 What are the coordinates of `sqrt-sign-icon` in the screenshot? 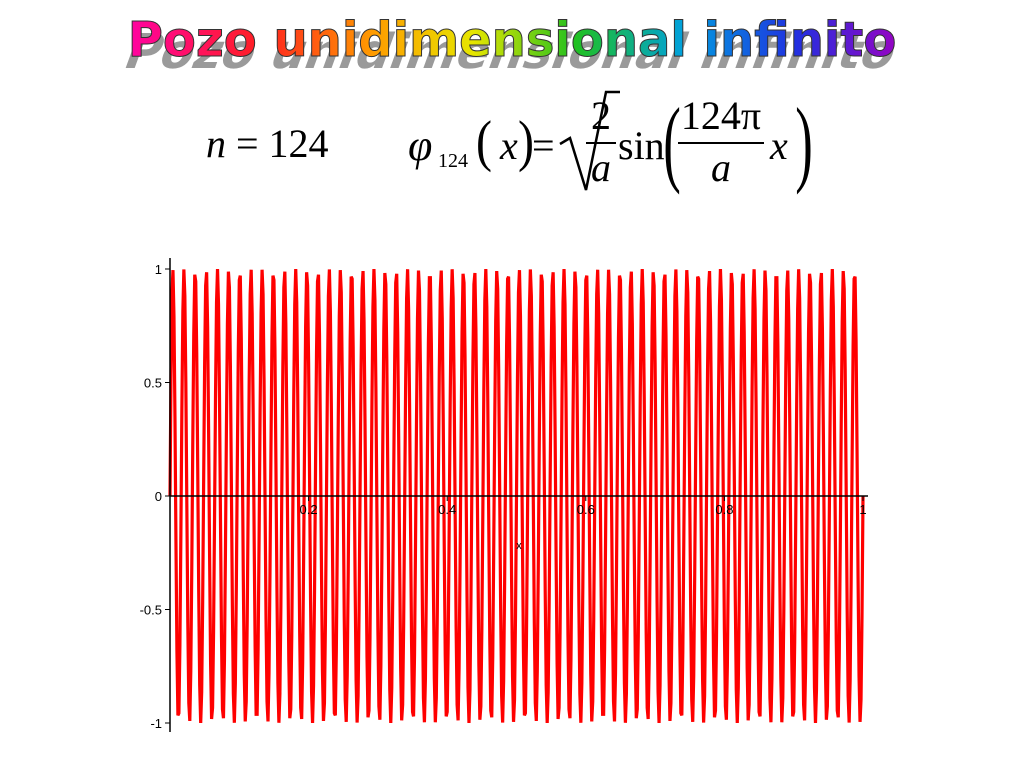 It's located at (589, 140).